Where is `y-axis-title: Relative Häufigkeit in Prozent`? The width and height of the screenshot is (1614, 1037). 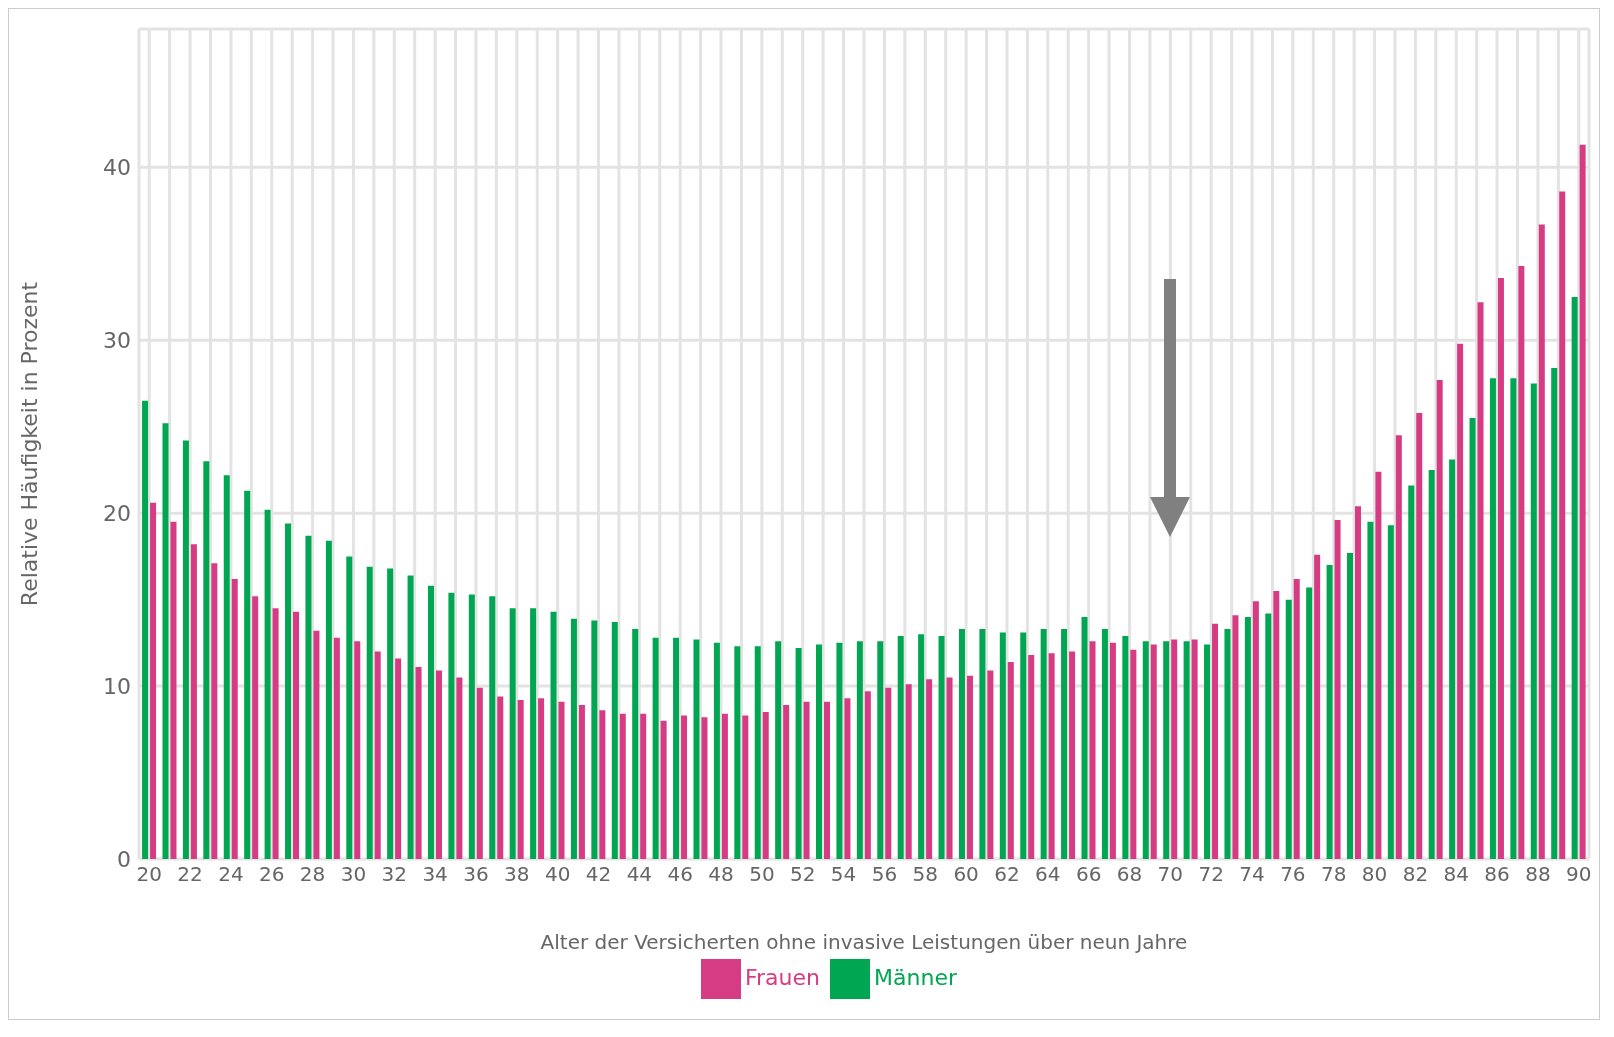 y-axis-title: Relative Häufigkeit in Prozent is located at coordinates (29, 444).